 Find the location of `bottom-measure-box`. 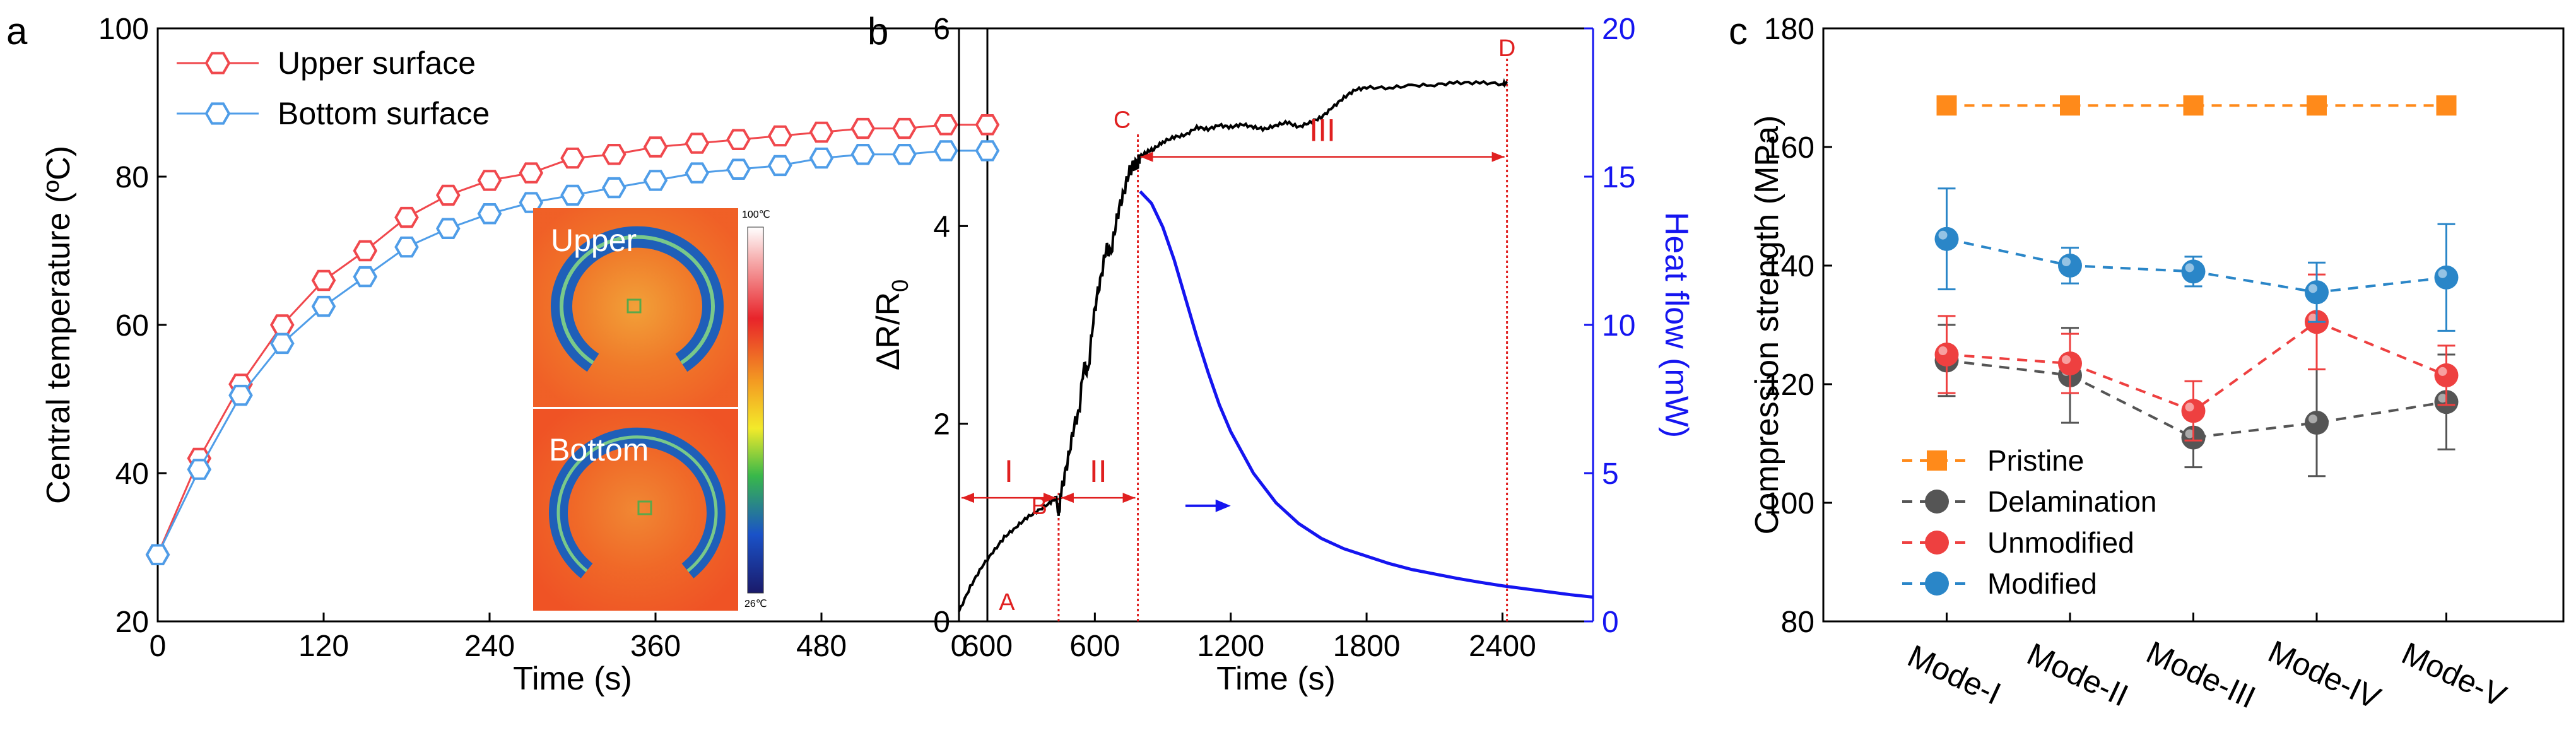

bottom-measure-box is located at coordinates (644, 507).